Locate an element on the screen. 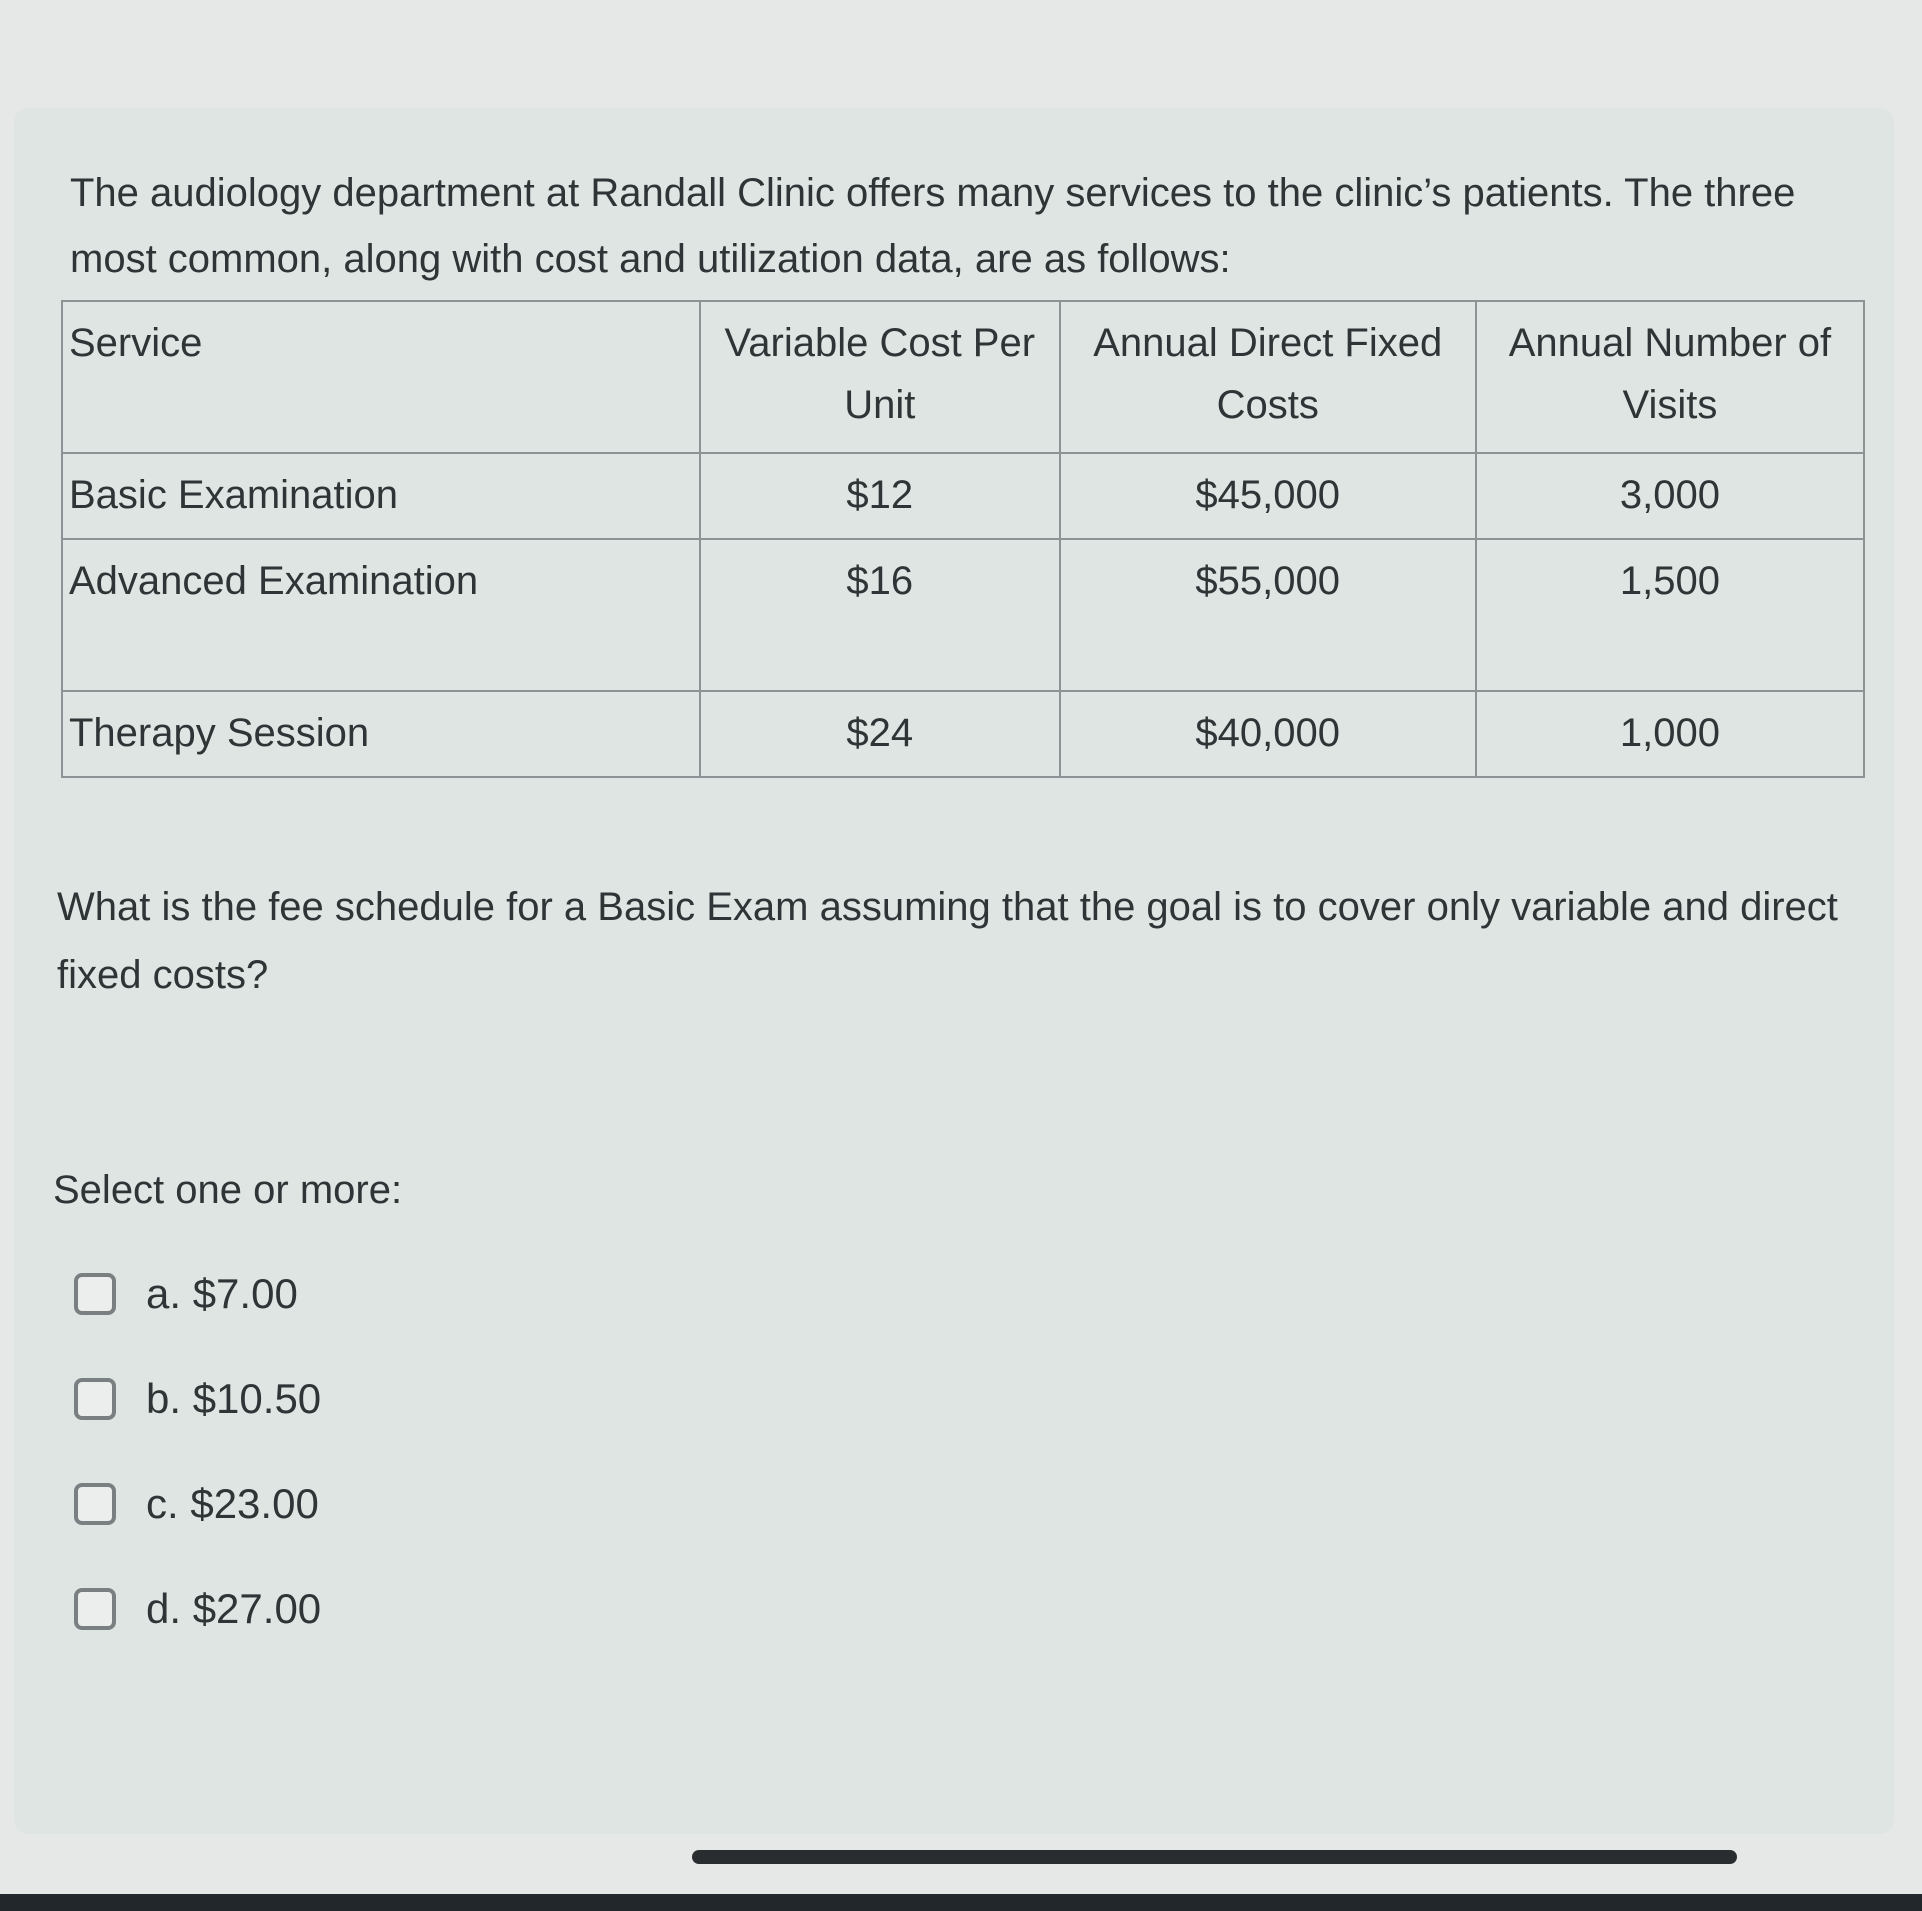 The height and width of the screenshot is (1911, 1922). select-instruction: Select one or more: is located at coordinates (228, 1190).